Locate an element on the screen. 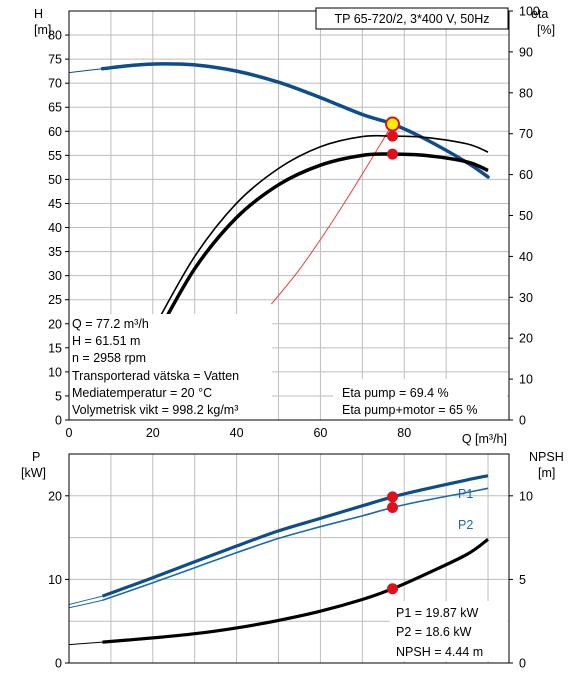 The image size is (585, 675). npsh-tick-label: 10 is located at coordinates (526, 496).